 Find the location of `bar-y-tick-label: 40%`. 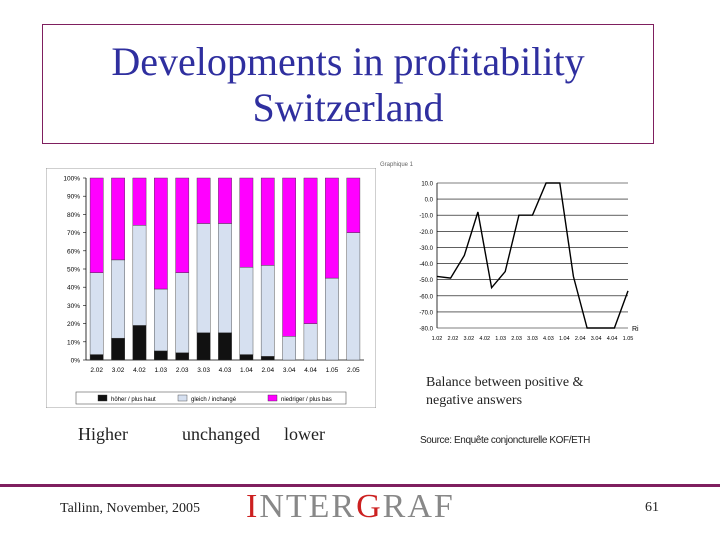

bar-y-tick-label: 40% is located at coordinates (73, 288).